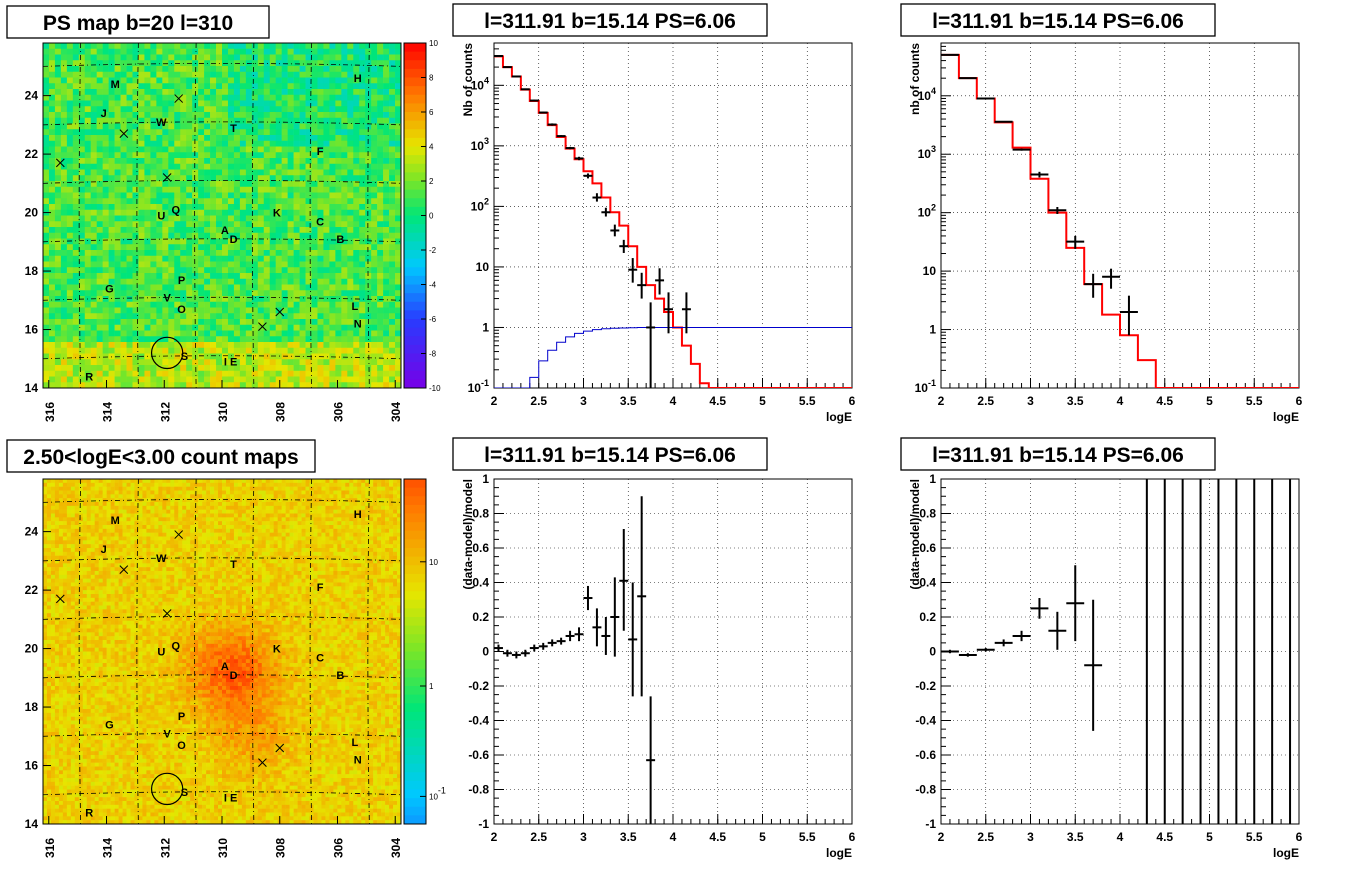 The height and width of the screenshot is (871, 1348). Describe the element at coordinates (480, 144) in the screenshot. I see `y-tick-label: 10³` at that location.